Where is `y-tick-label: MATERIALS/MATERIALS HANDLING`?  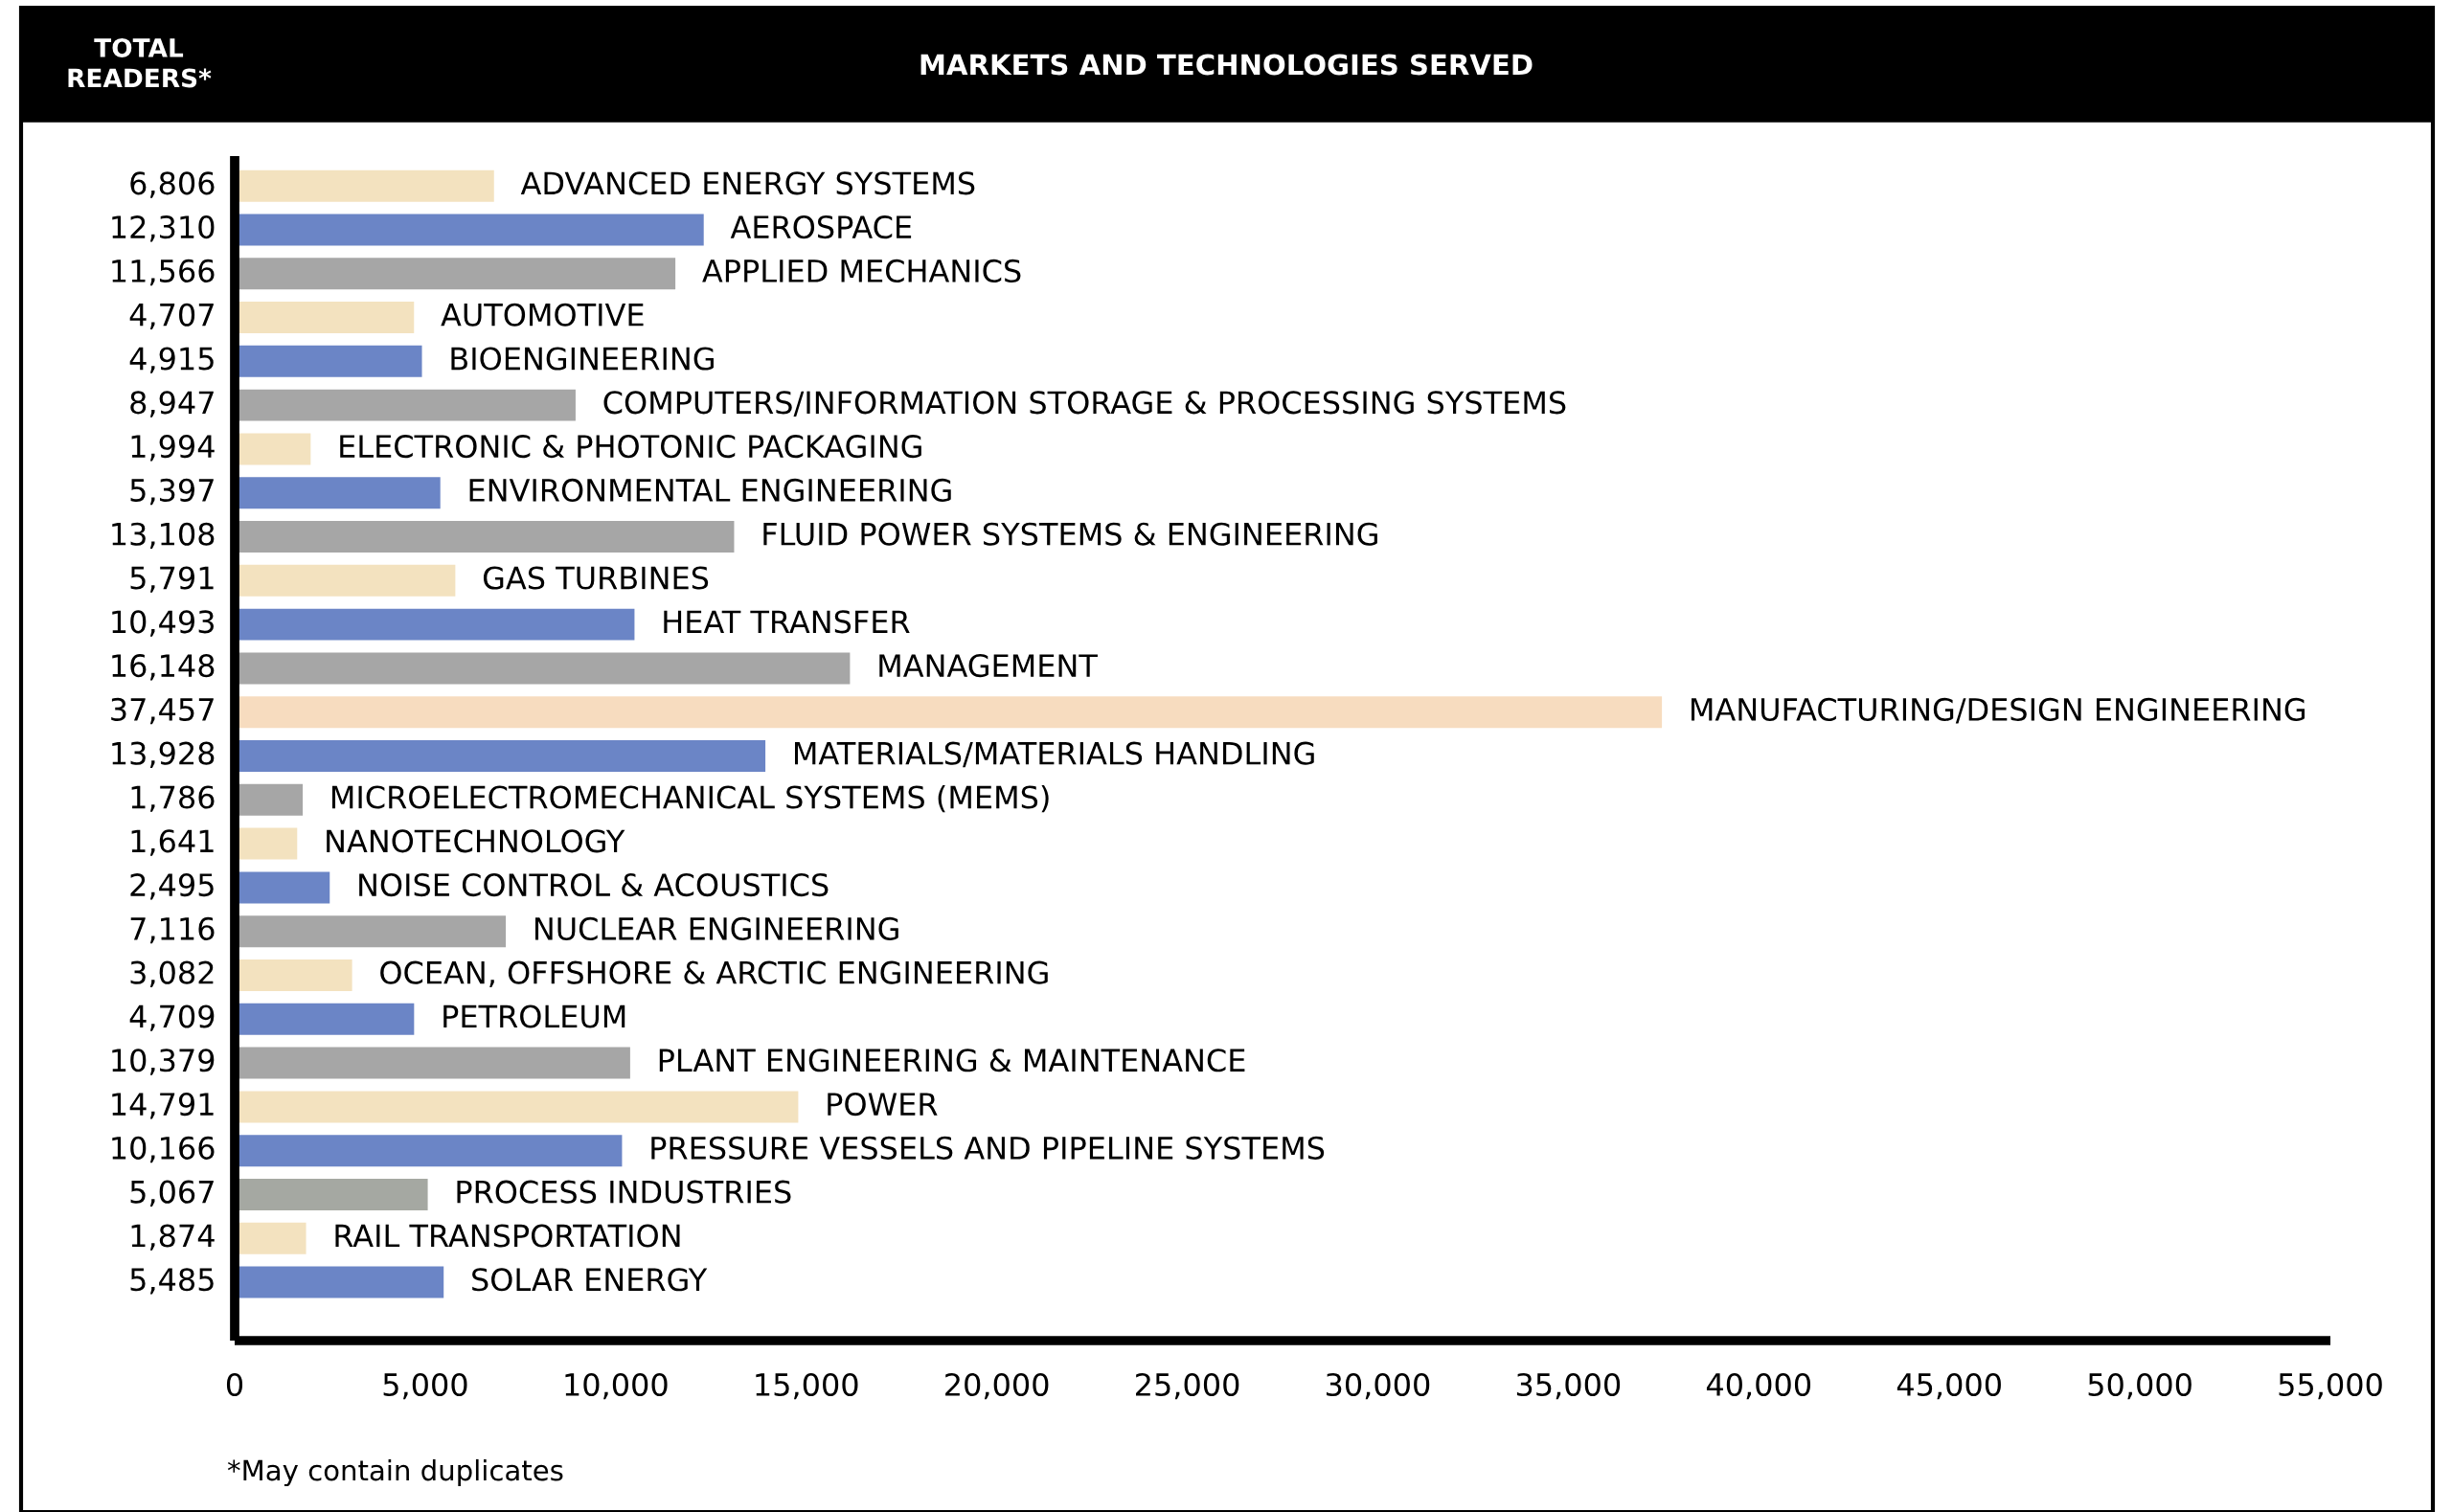
y-tick-label: MATERIALS/MATERIALS HANDLING is located at coordinates (1054, 754).